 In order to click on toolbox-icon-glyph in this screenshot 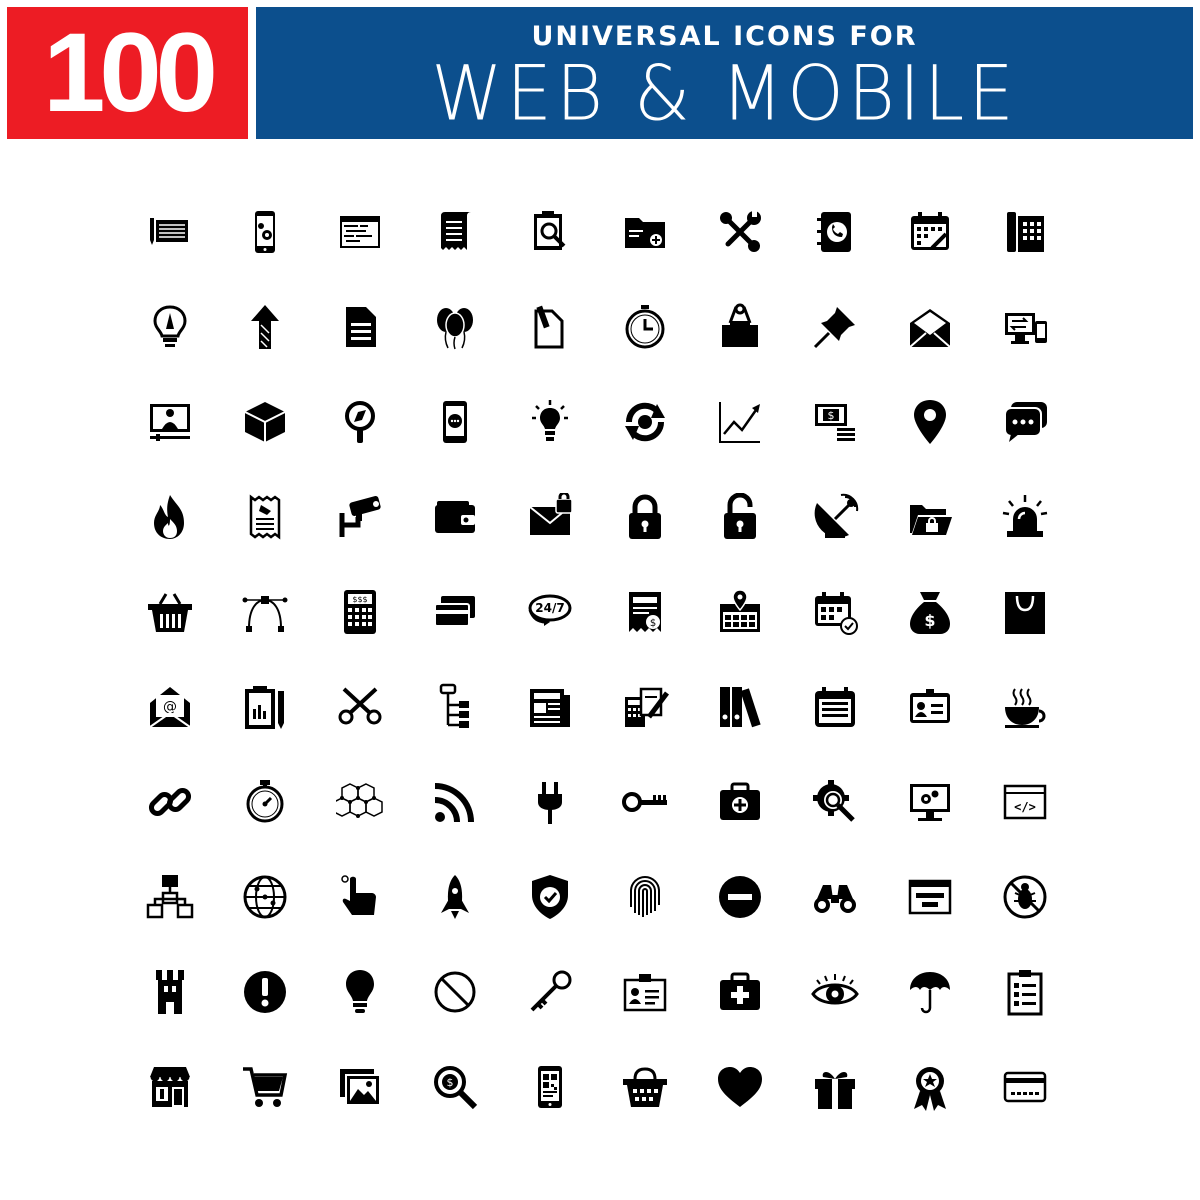, I will do `click(739, 801)`.